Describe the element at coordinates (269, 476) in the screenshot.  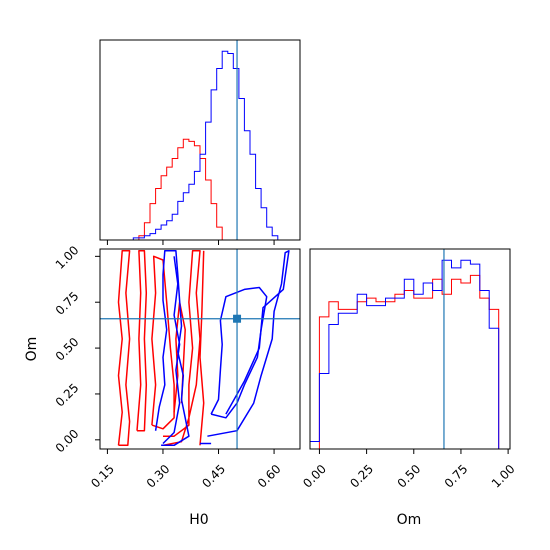
I see `joint-x-tick-label: 0.60` at that location.